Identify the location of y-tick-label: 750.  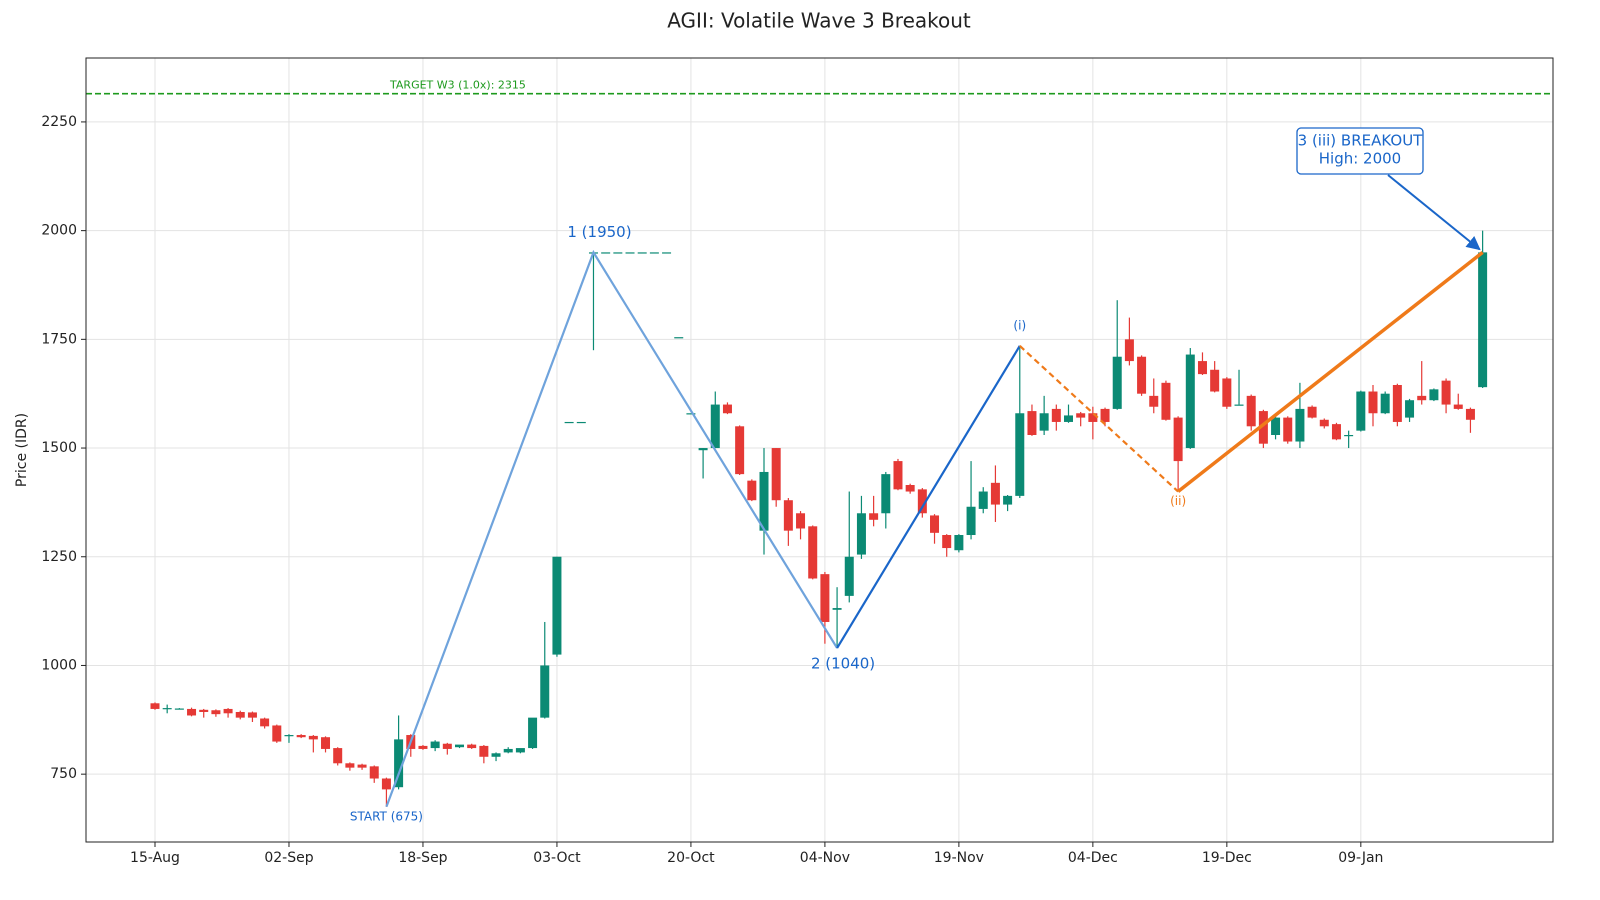
(63, 774).